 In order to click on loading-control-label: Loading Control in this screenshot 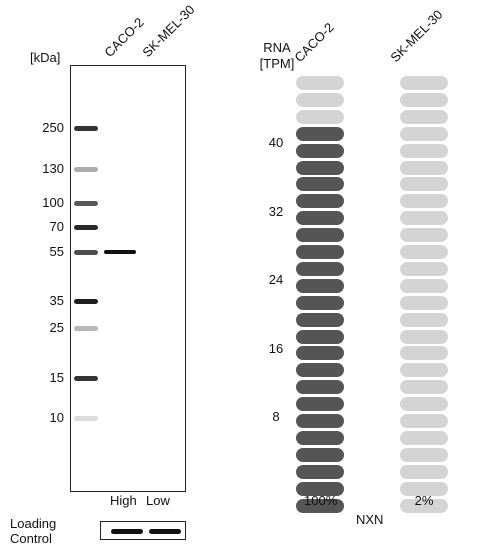, I will do `click(33, 531)`.